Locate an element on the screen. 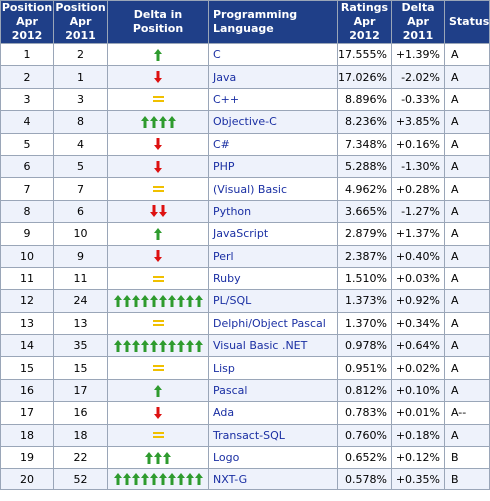  position-2011-cell: 8 is located at coordinates (80, 122).